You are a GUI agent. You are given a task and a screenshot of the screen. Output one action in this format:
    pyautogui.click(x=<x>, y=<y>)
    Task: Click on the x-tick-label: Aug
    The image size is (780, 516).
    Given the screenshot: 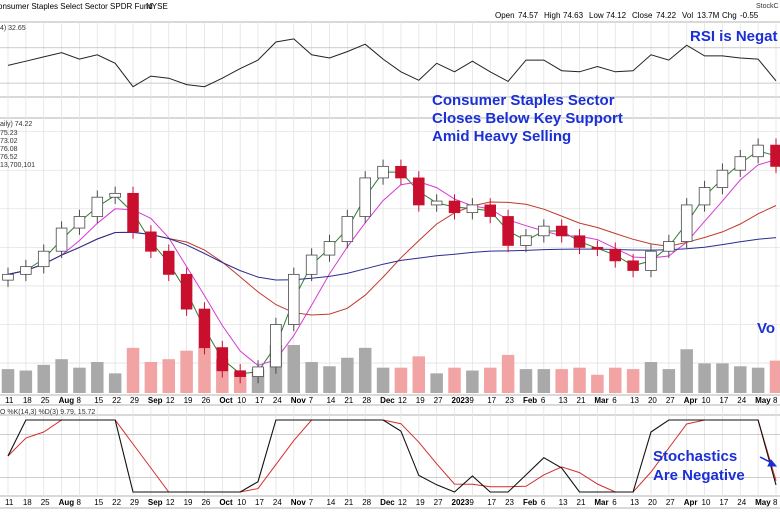 What is the action you would take?
    pyautogui.click(x=67, y=400)
    